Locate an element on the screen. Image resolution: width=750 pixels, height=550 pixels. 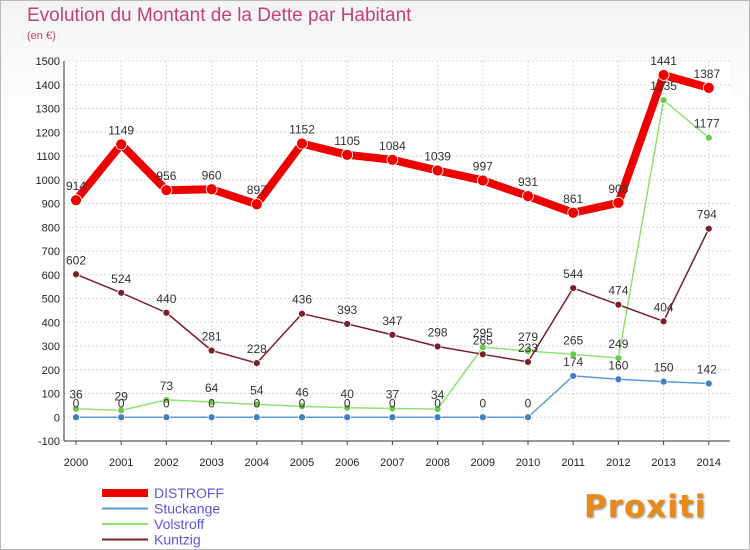
x-tick-label: 2009 is located at coordinates (483, 463).